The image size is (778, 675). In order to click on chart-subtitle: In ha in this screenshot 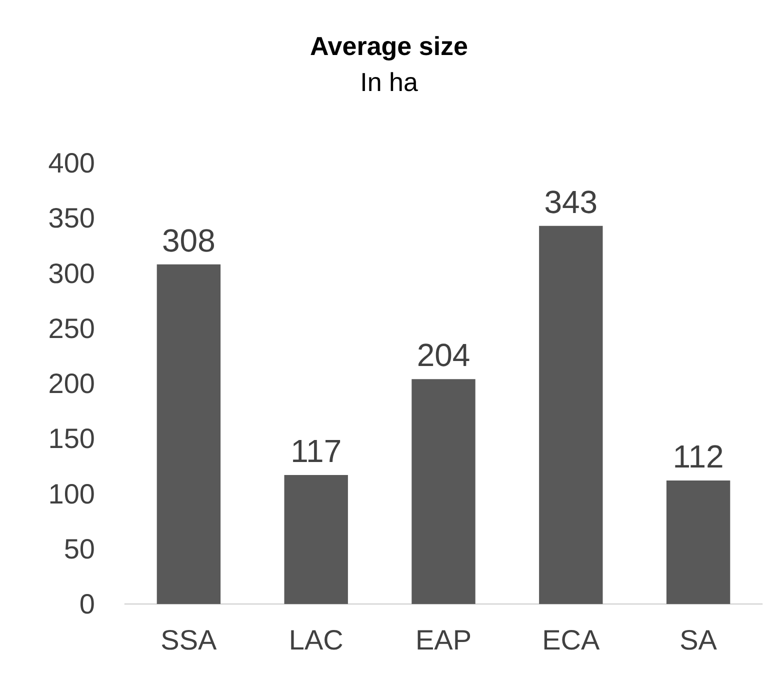, I will do `click(389, 82)`.